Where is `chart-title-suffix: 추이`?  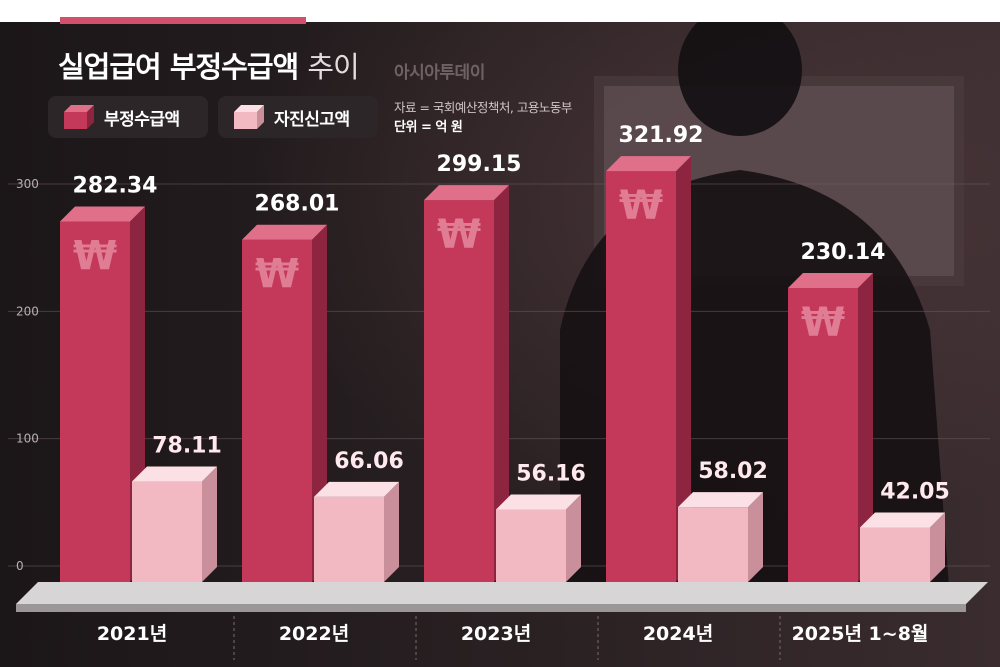
chart-title-suffix: 추이 is located at coordinates (333, 67).